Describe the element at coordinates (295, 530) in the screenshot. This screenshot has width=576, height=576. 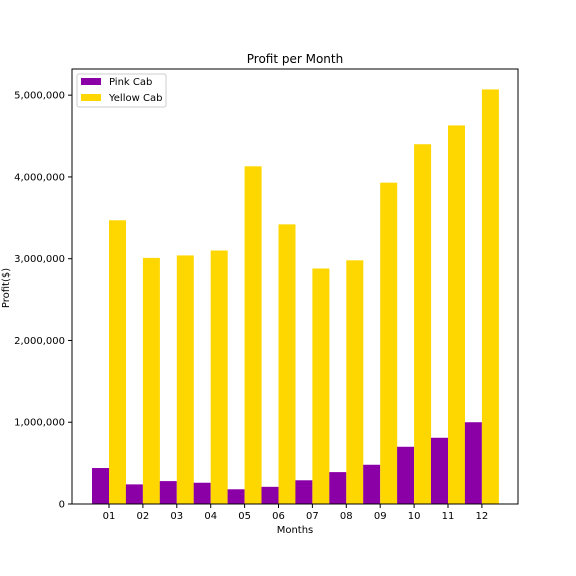
I see `x-axis-label: Months` at that location.